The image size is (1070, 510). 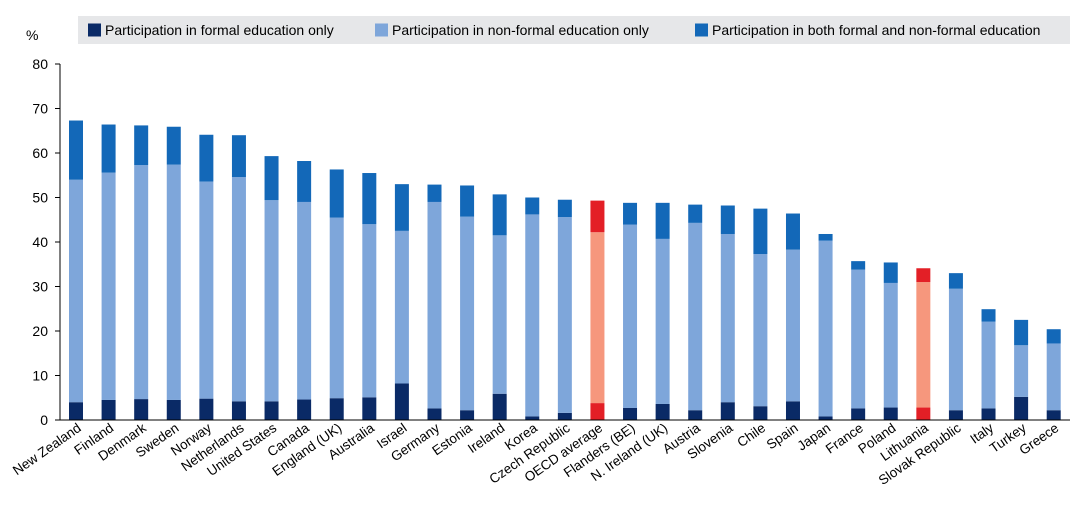 What do you see at coordinates (40, 109) in the screenshot?
I see `y-tick-label: 70` at bounding box center [40, 109].